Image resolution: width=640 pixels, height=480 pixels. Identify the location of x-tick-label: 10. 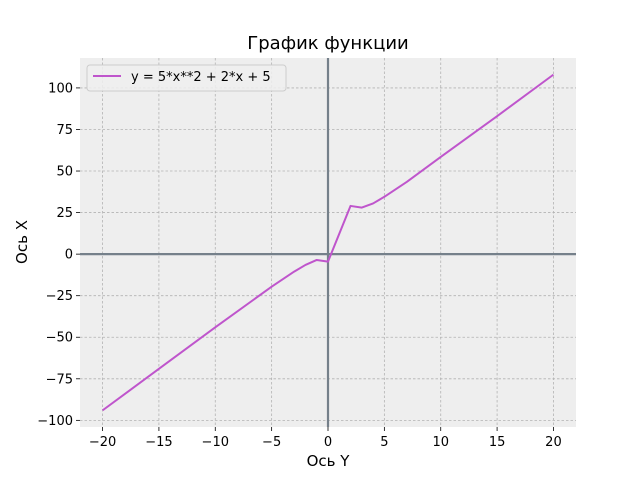
(440, 442).